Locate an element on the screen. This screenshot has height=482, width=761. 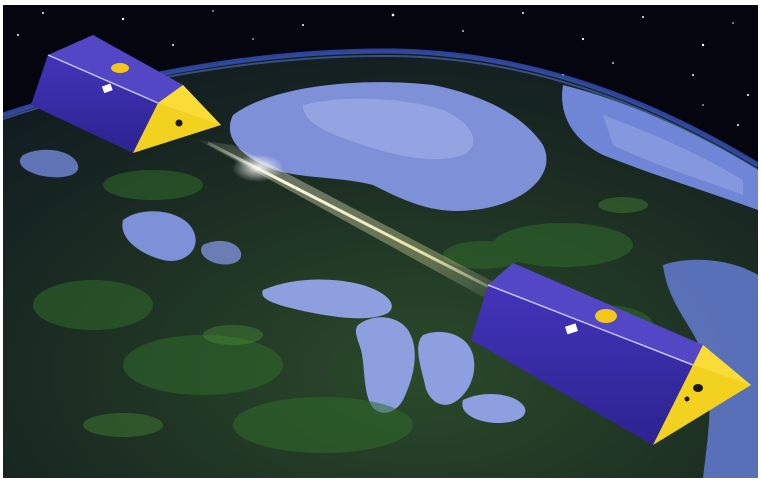
laser-link is located at coordinates (350, 218).